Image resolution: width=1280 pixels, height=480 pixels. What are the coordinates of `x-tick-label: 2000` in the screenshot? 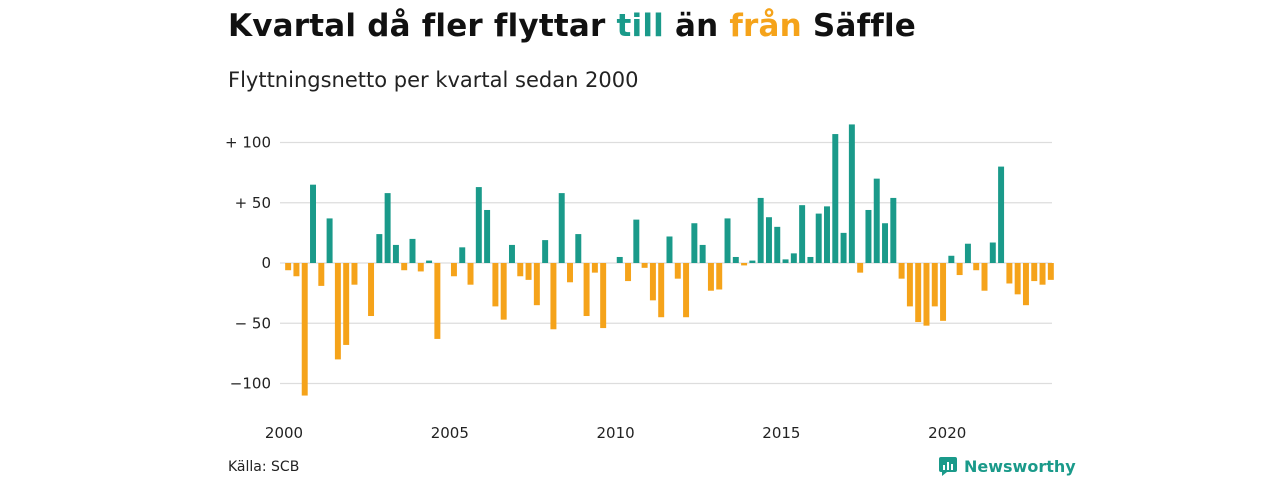 It's located at (284, 433).